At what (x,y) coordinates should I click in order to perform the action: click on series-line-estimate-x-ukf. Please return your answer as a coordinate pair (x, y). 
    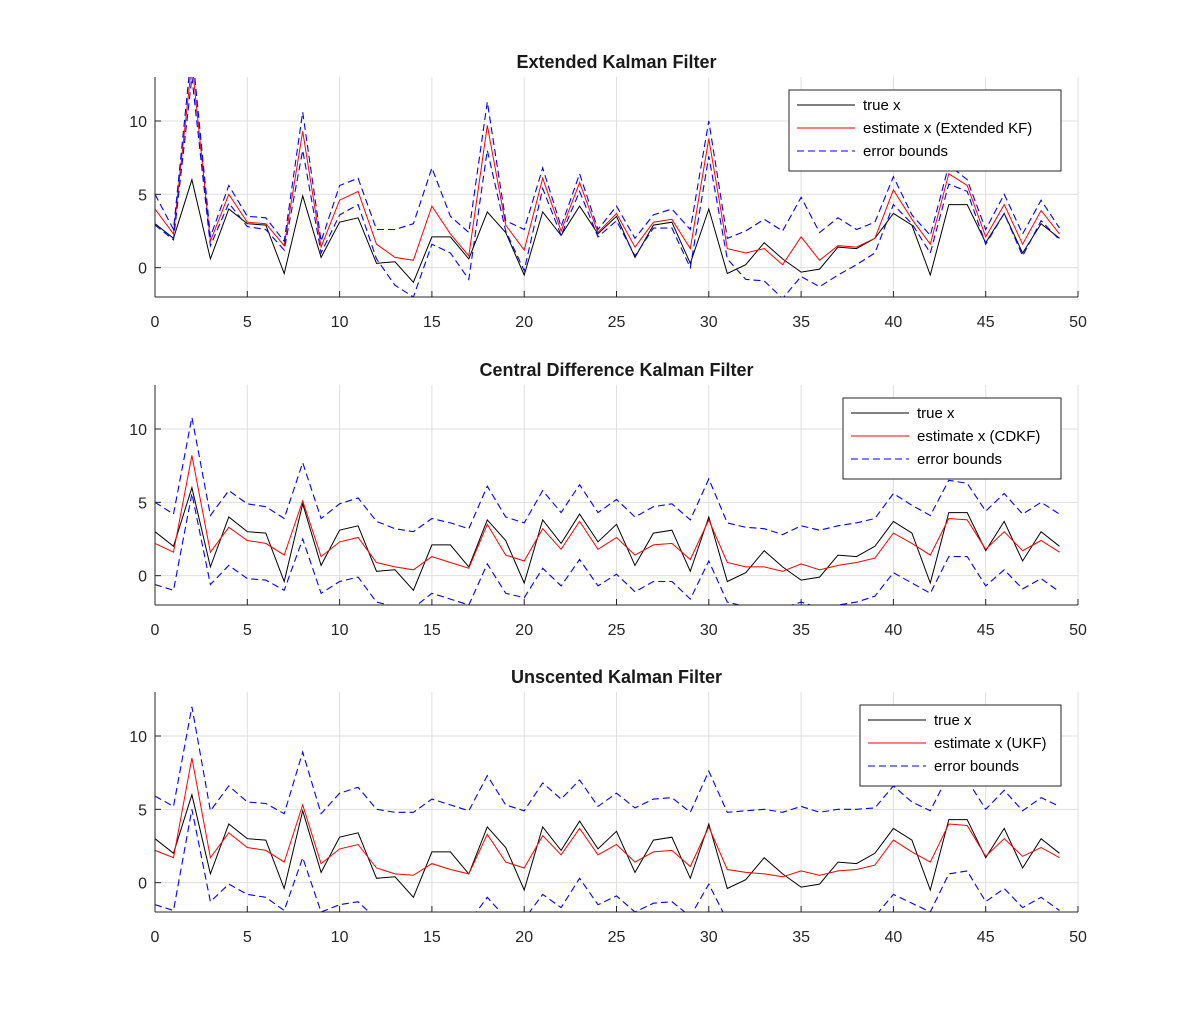
    Looking at the image, I should click on (607, 817).